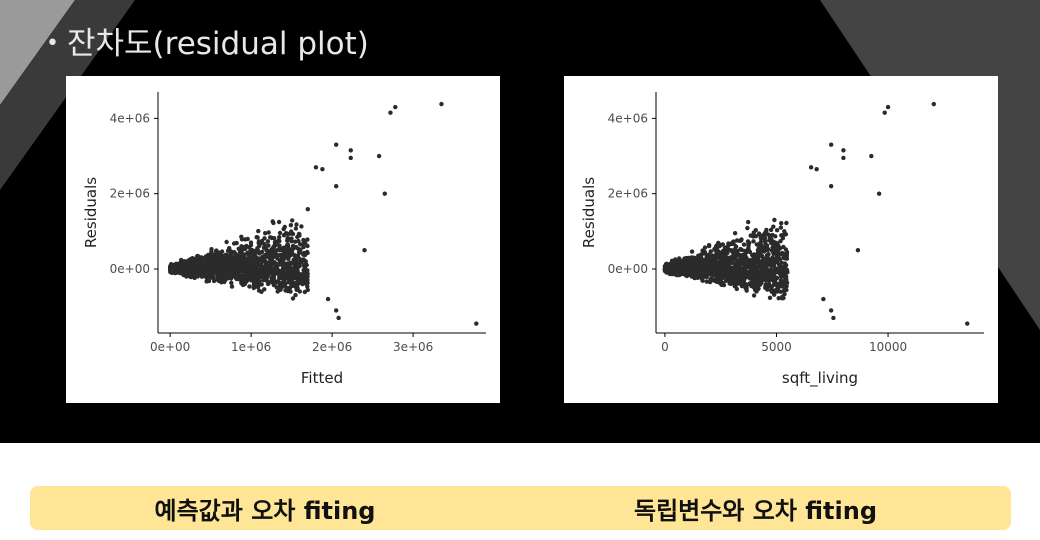 The image size is (1040, 540). What do you see at coordinates (91, 212) in the screenshot?
I see `y-axis-label: Residuals` at bounding box center [91, 212].